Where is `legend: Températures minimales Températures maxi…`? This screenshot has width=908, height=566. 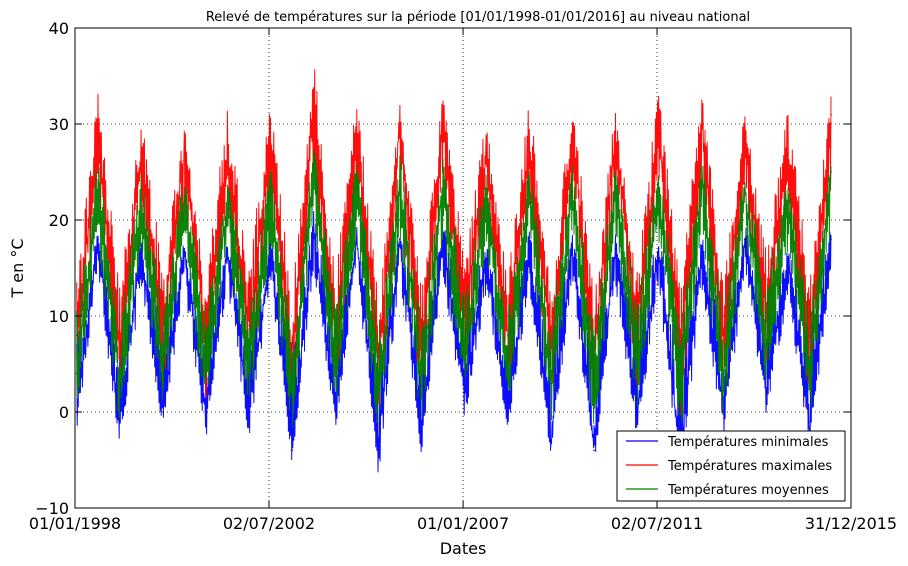
legend: Températures minimales Températures maxi… is located at coordinates (731, 466).